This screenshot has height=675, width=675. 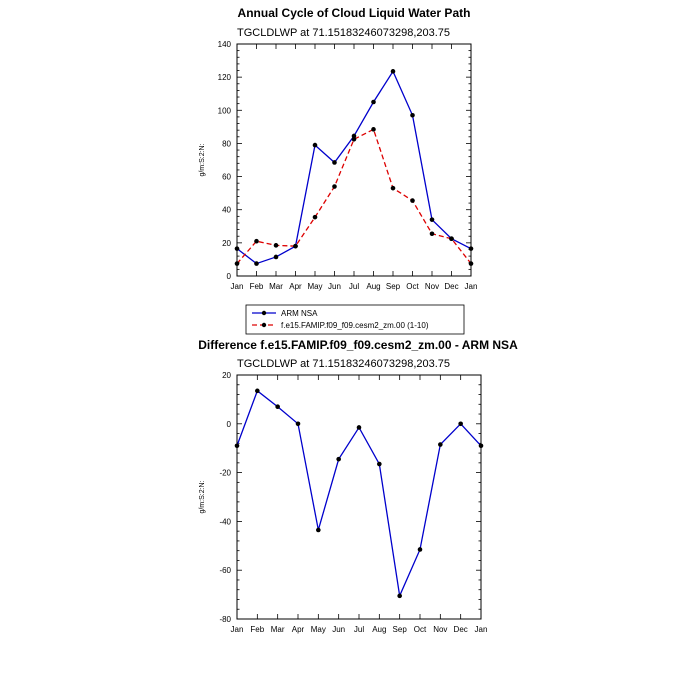 I want to click on bottom-chart-xtick-label: Feb, so click(x=257, y=629).